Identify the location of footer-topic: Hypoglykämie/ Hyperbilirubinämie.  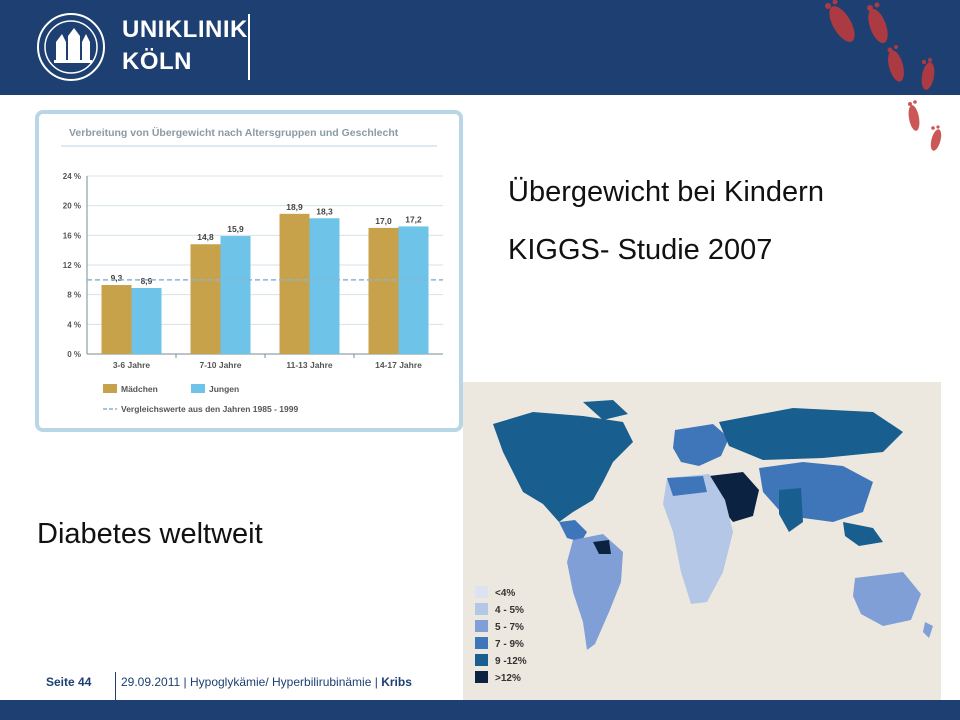
(280, 682).